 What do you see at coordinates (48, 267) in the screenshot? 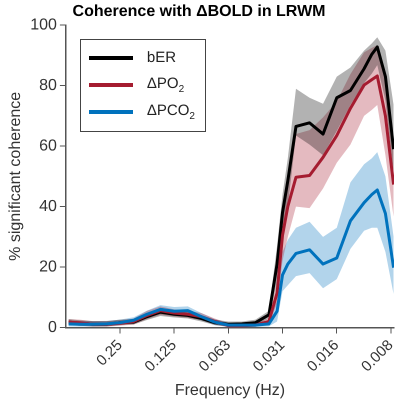
I see `y-tick-label: 20` at bounding box center [48, 267].